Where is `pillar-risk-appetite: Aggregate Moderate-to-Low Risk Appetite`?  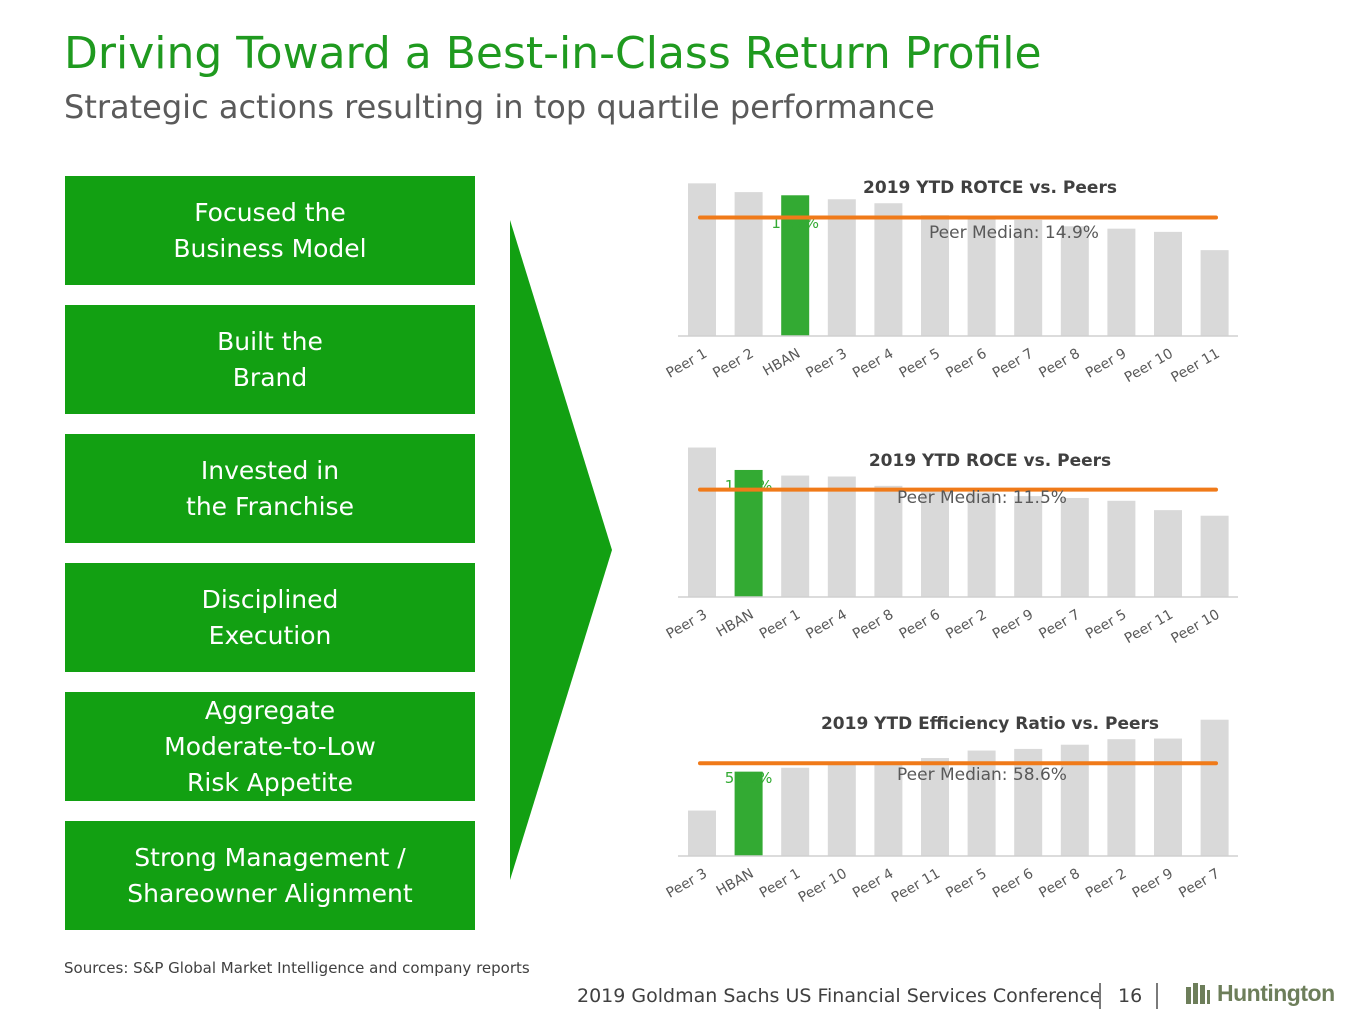
pillar-risk-appetite: Aggregate Moderate-to-Low Risk Appetite is located at coordinates (270, 746).